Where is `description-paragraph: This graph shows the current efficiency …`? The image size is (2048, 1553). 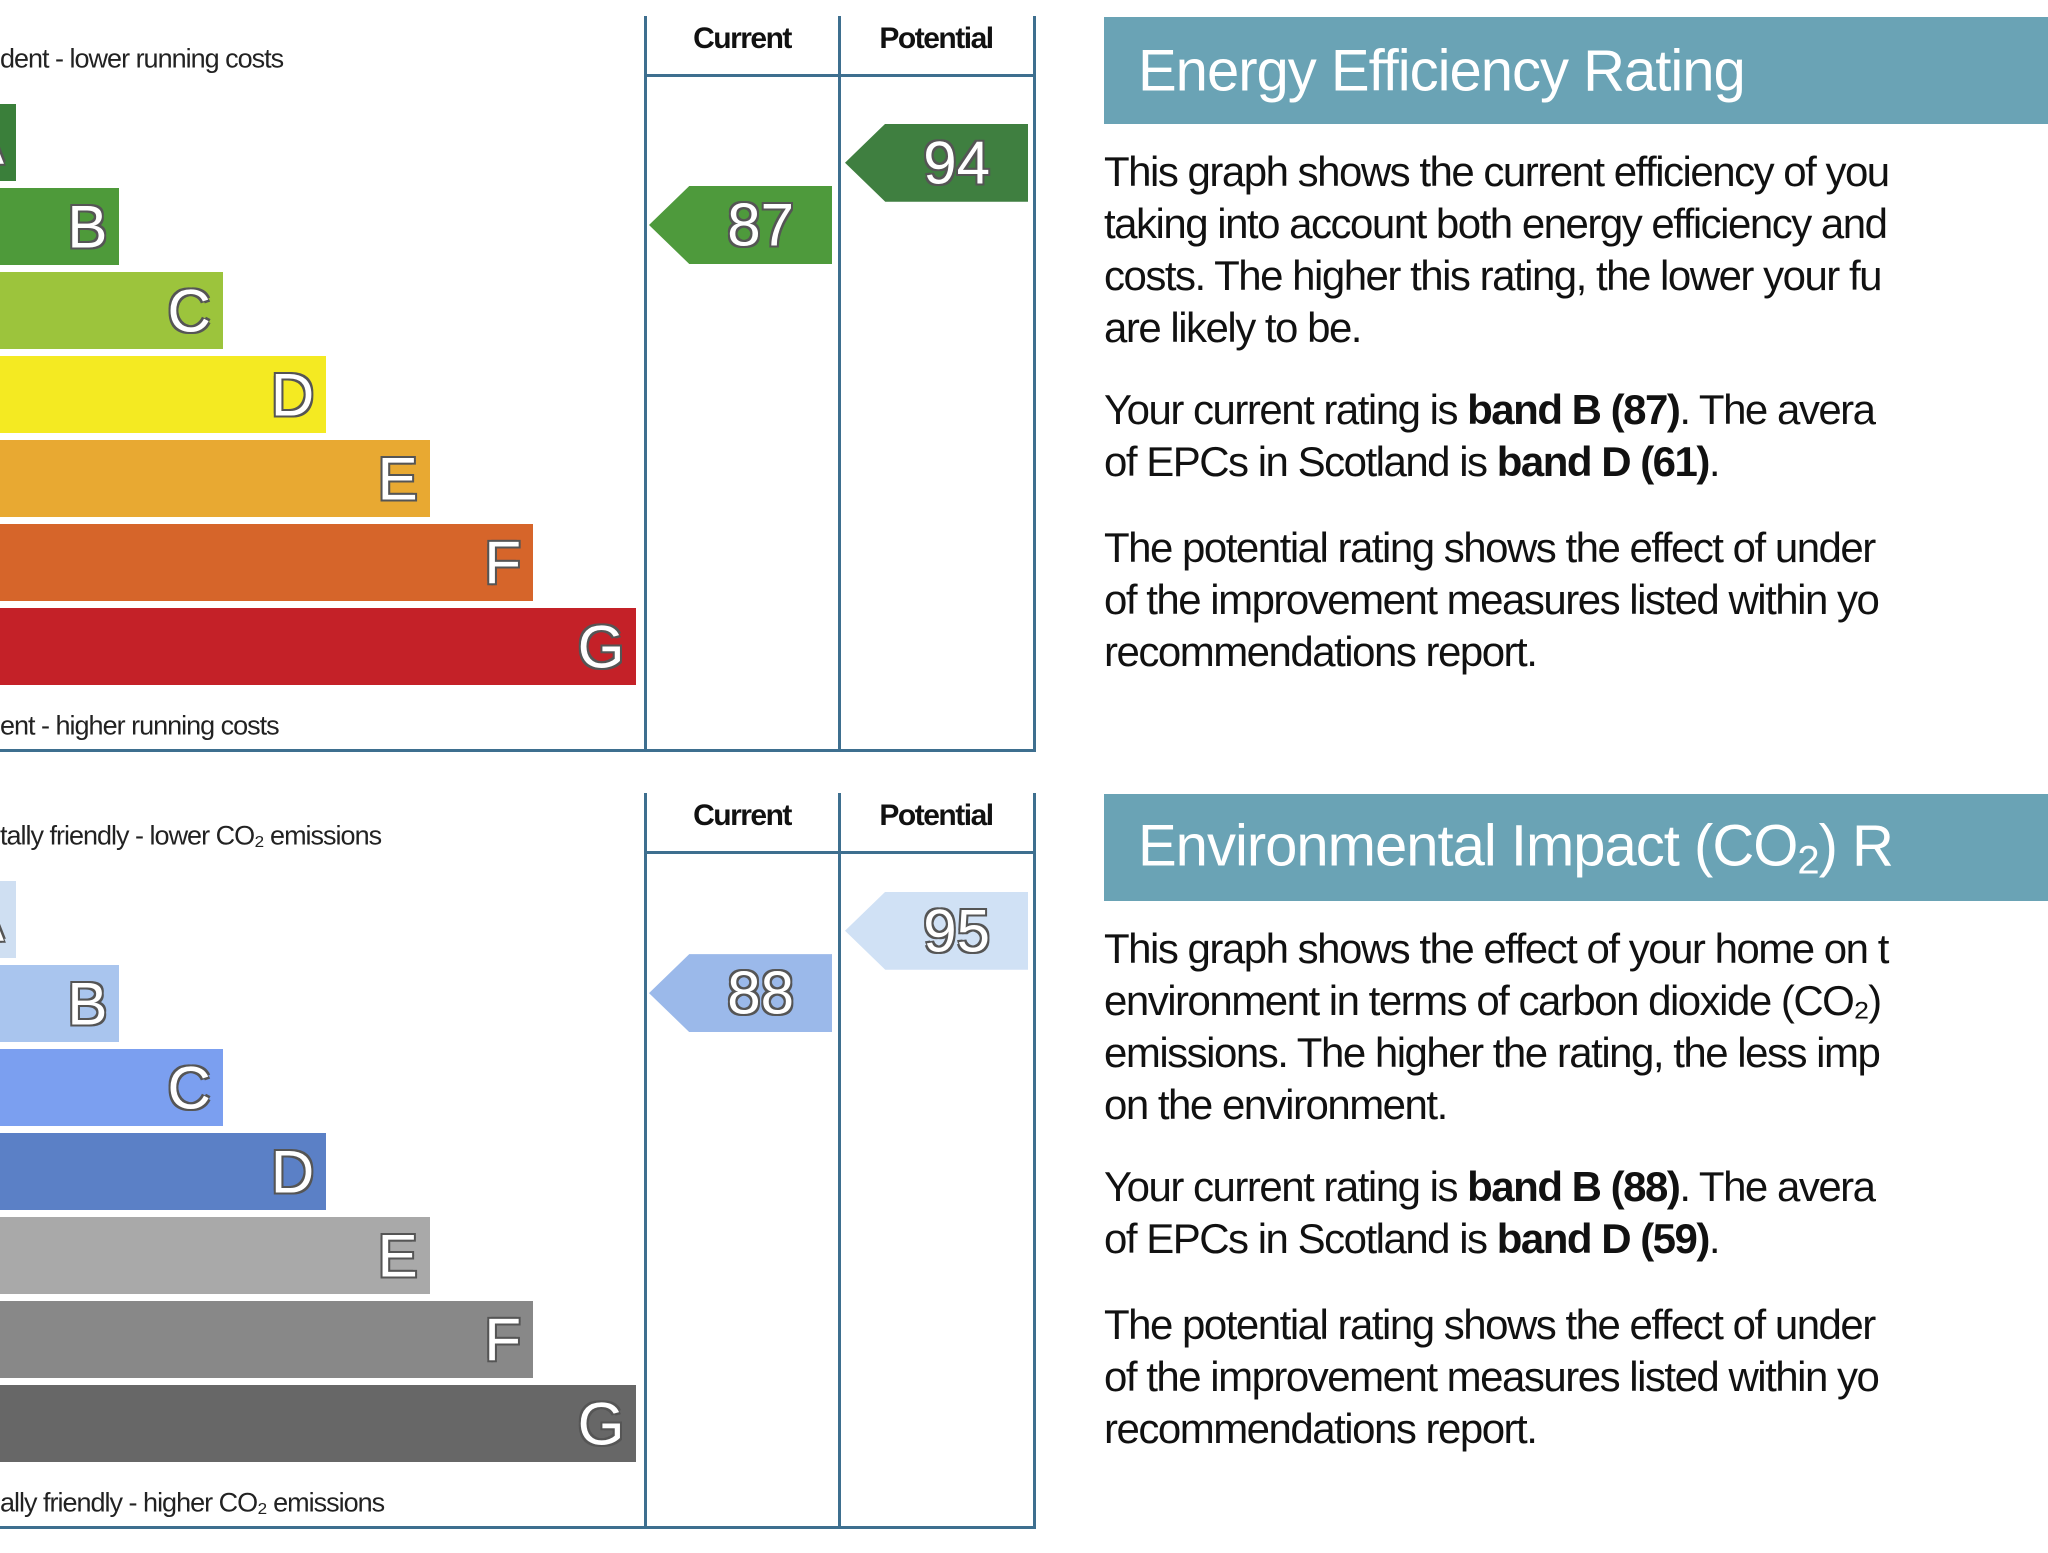
description-paragraph: This graph shows the current efficiency … is located at coordinates (1497, 250).